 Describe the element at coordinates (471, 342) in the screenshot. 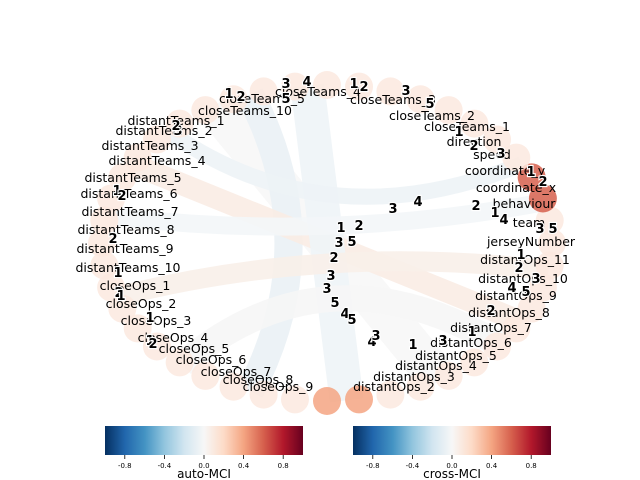

I see `node-label-distantOps-6: distantOps_6` at that location.